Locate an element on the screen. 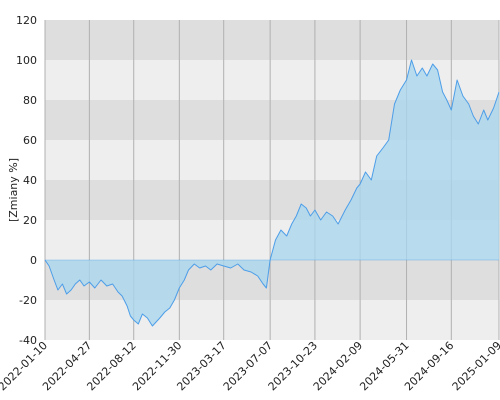  band--40-to--20 is located at coordinates (272, 320).